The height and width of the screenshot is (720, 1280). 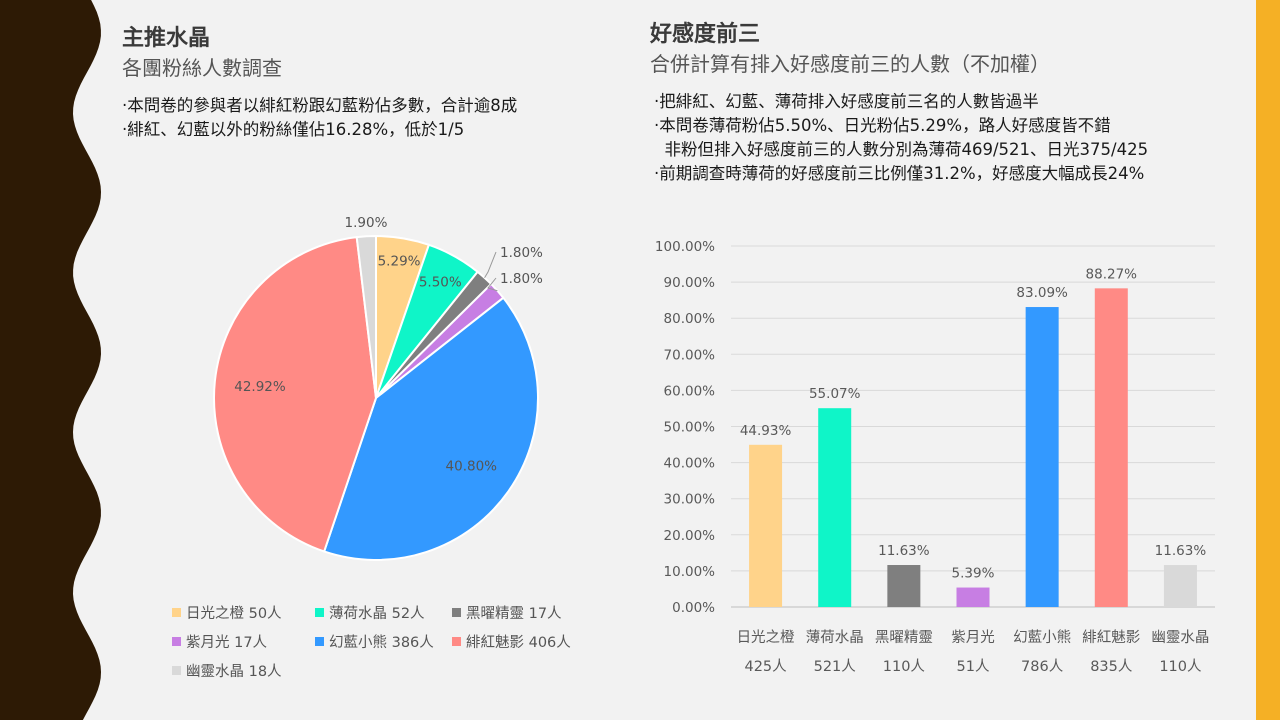 What do you see at coordinates (901, 149) in the screenshot?
I see `bullet-item: 非粉但排入好感度前三的人數分別為薄荷469/521、日光375/425` at bounding box center [901, 149].